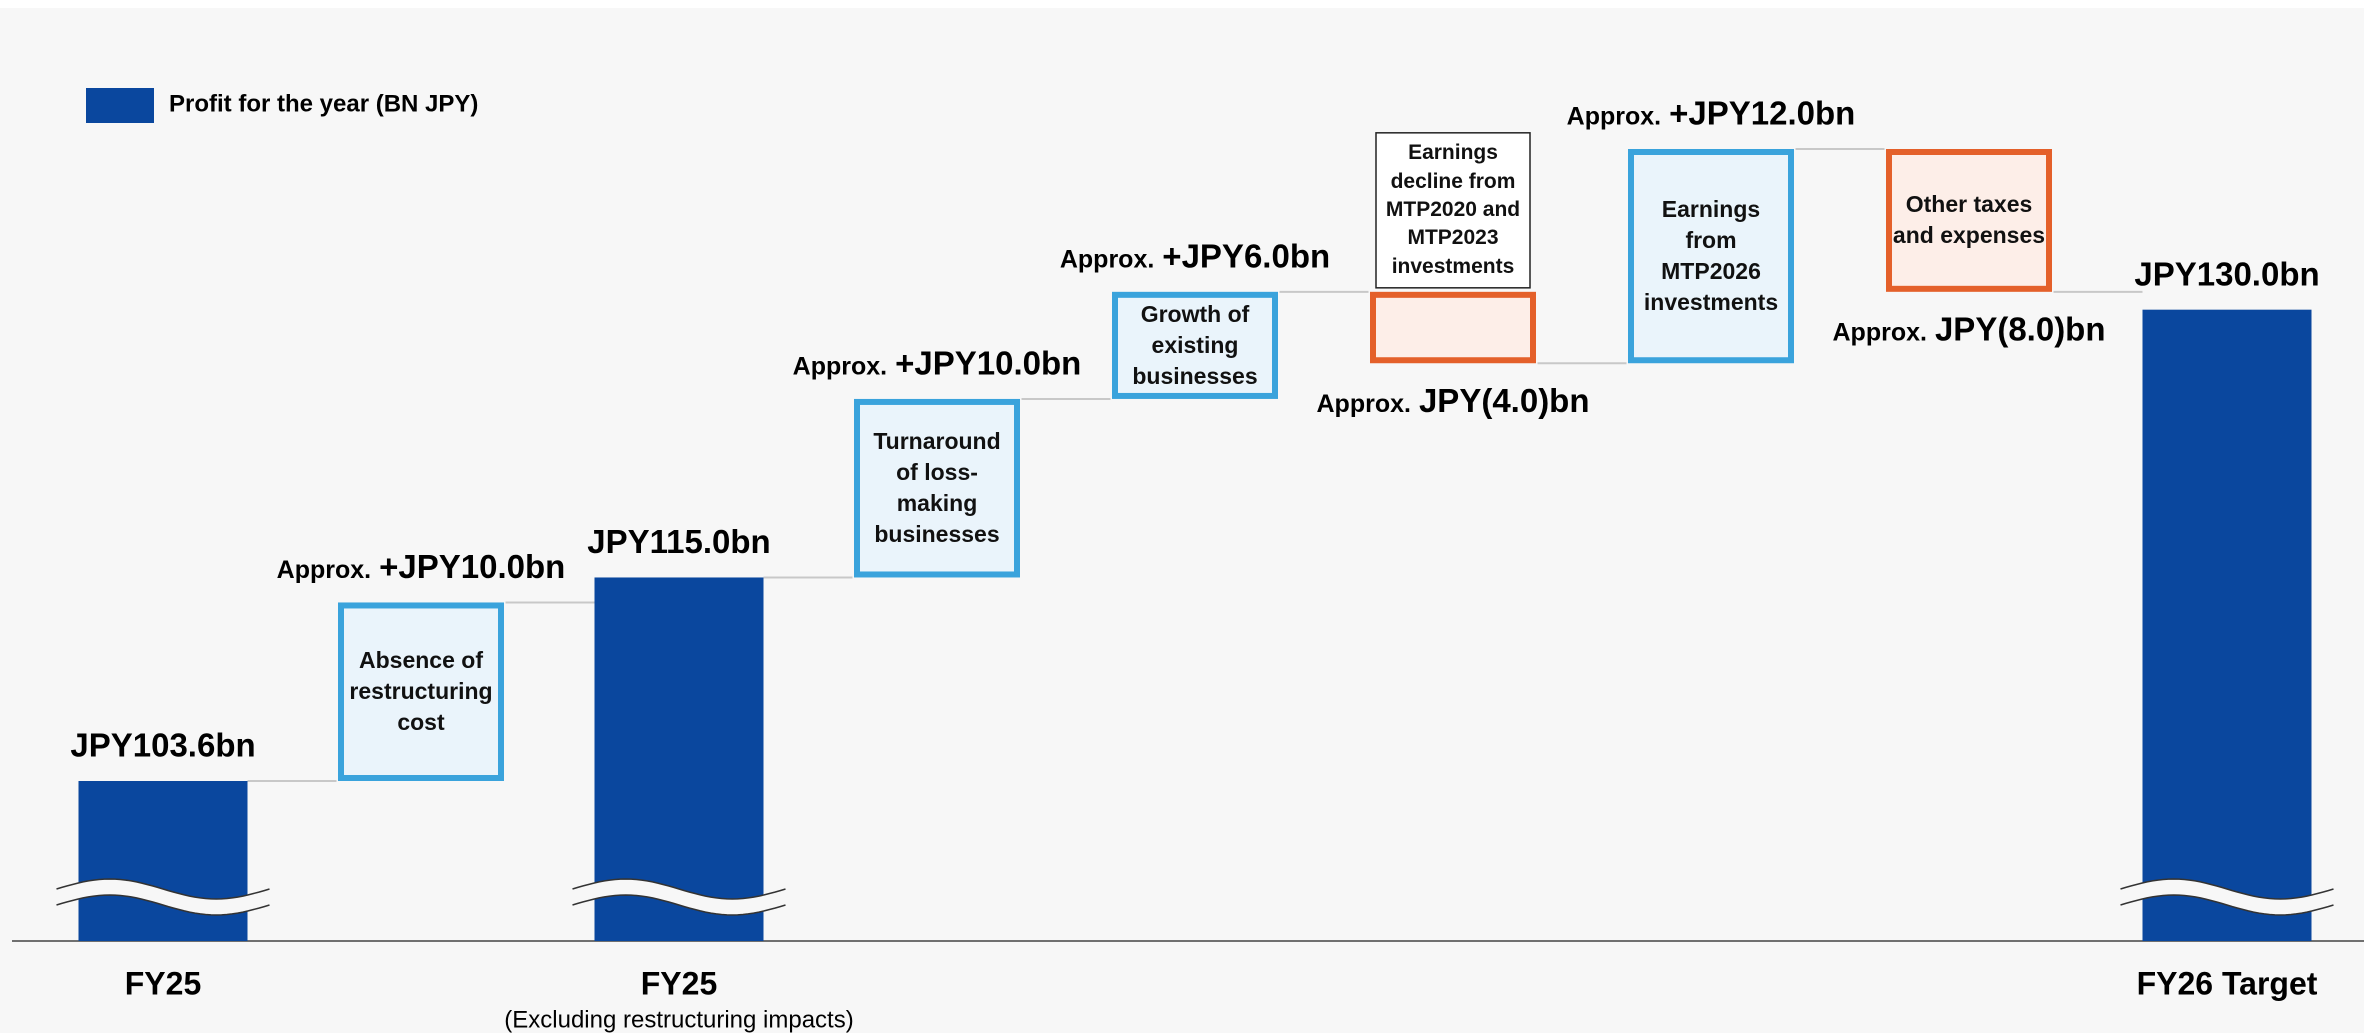 Image resolution: width=2364 pixels, height=1033 pixels. I want to click on value-label-text: JPY103.6bn, so click(162, 745).